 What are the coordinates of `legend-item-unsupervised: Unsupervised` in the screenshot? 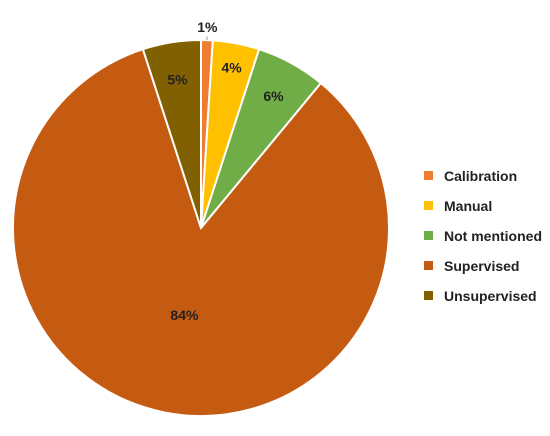 It's located at (480, 296).